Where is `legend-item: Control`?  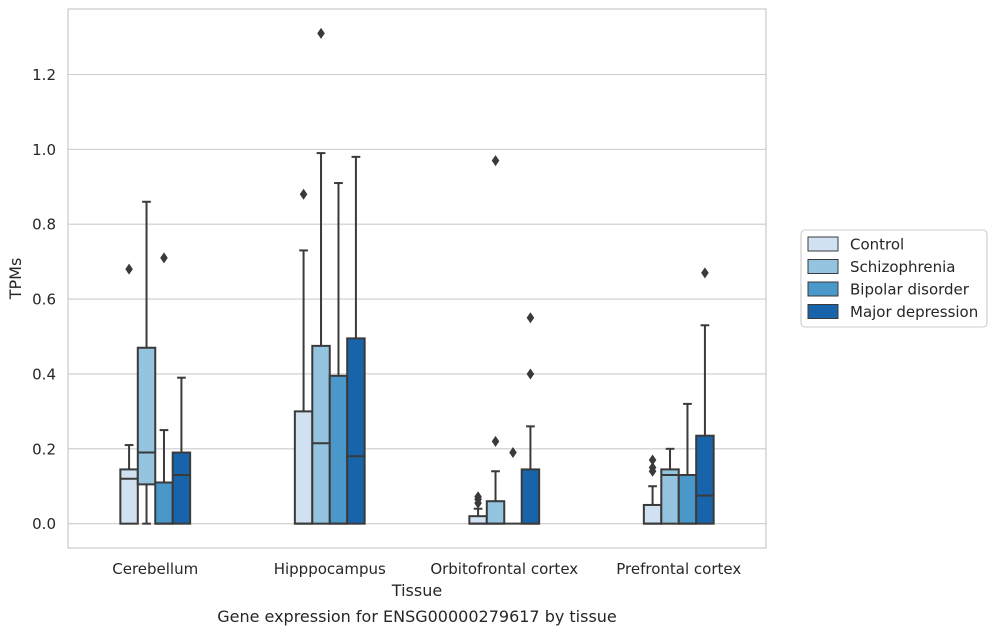
legend-item: Control is located at coordinates (855, 245).